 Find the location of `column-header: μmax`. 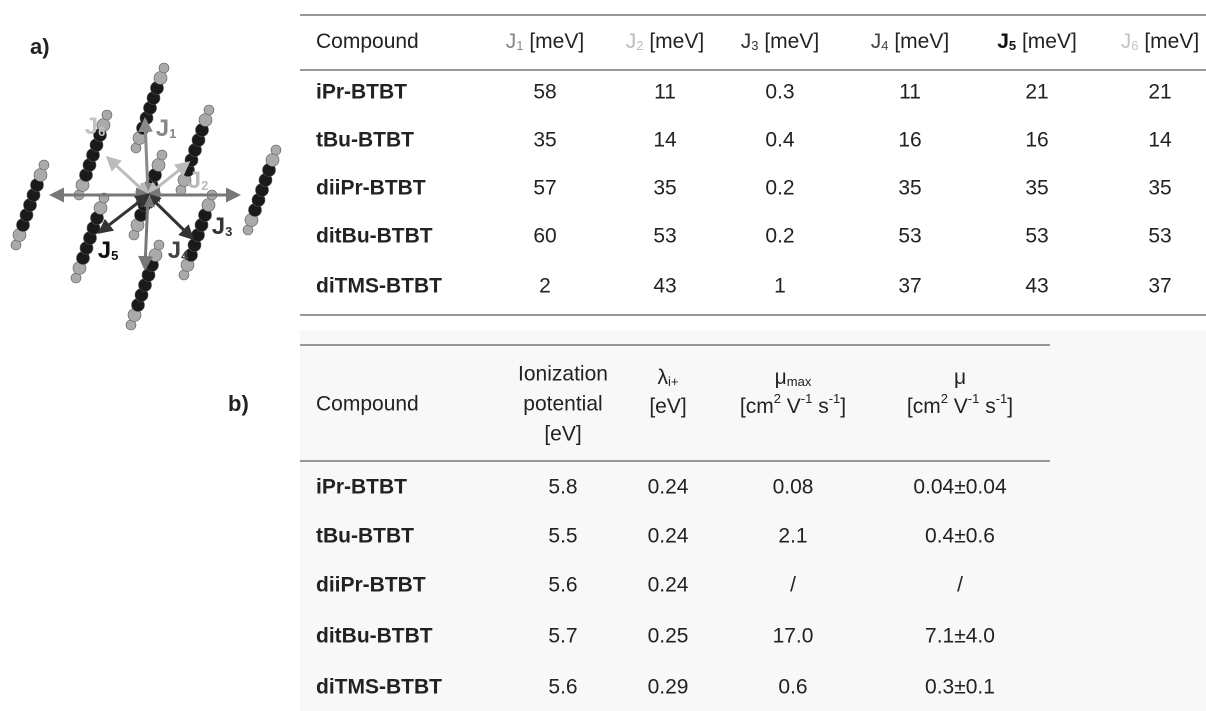

column-header: μmax is located at coordinates (793, 378).